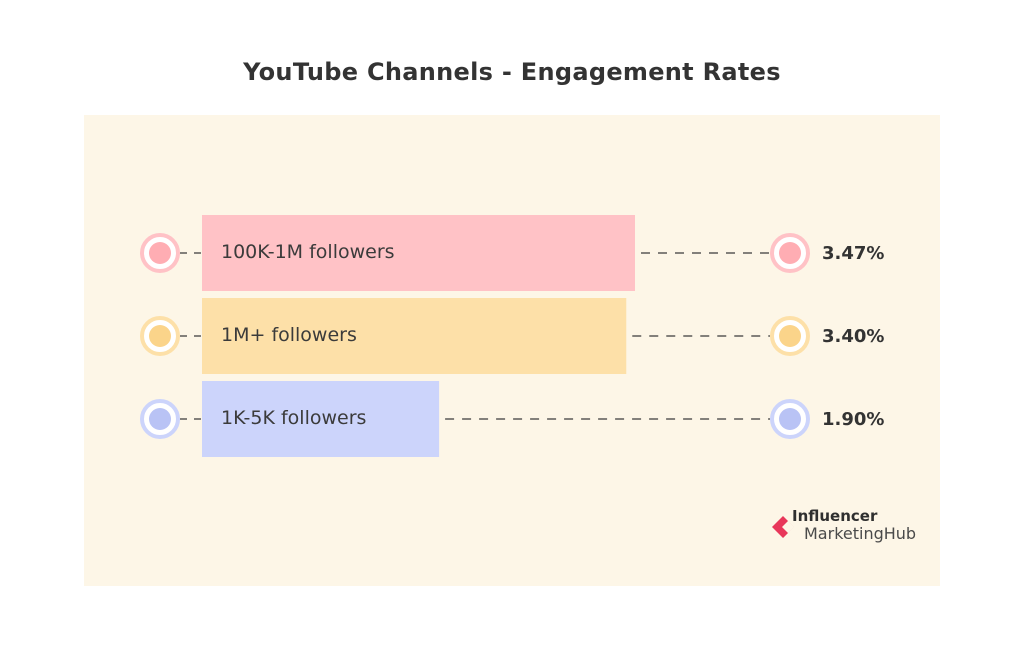 The image size is (1024, 654). What do you see at coordinates (853, 253) in the screenshot?
I see `bar-value-label-0: 3.47%` at bounding box center [853, 253].